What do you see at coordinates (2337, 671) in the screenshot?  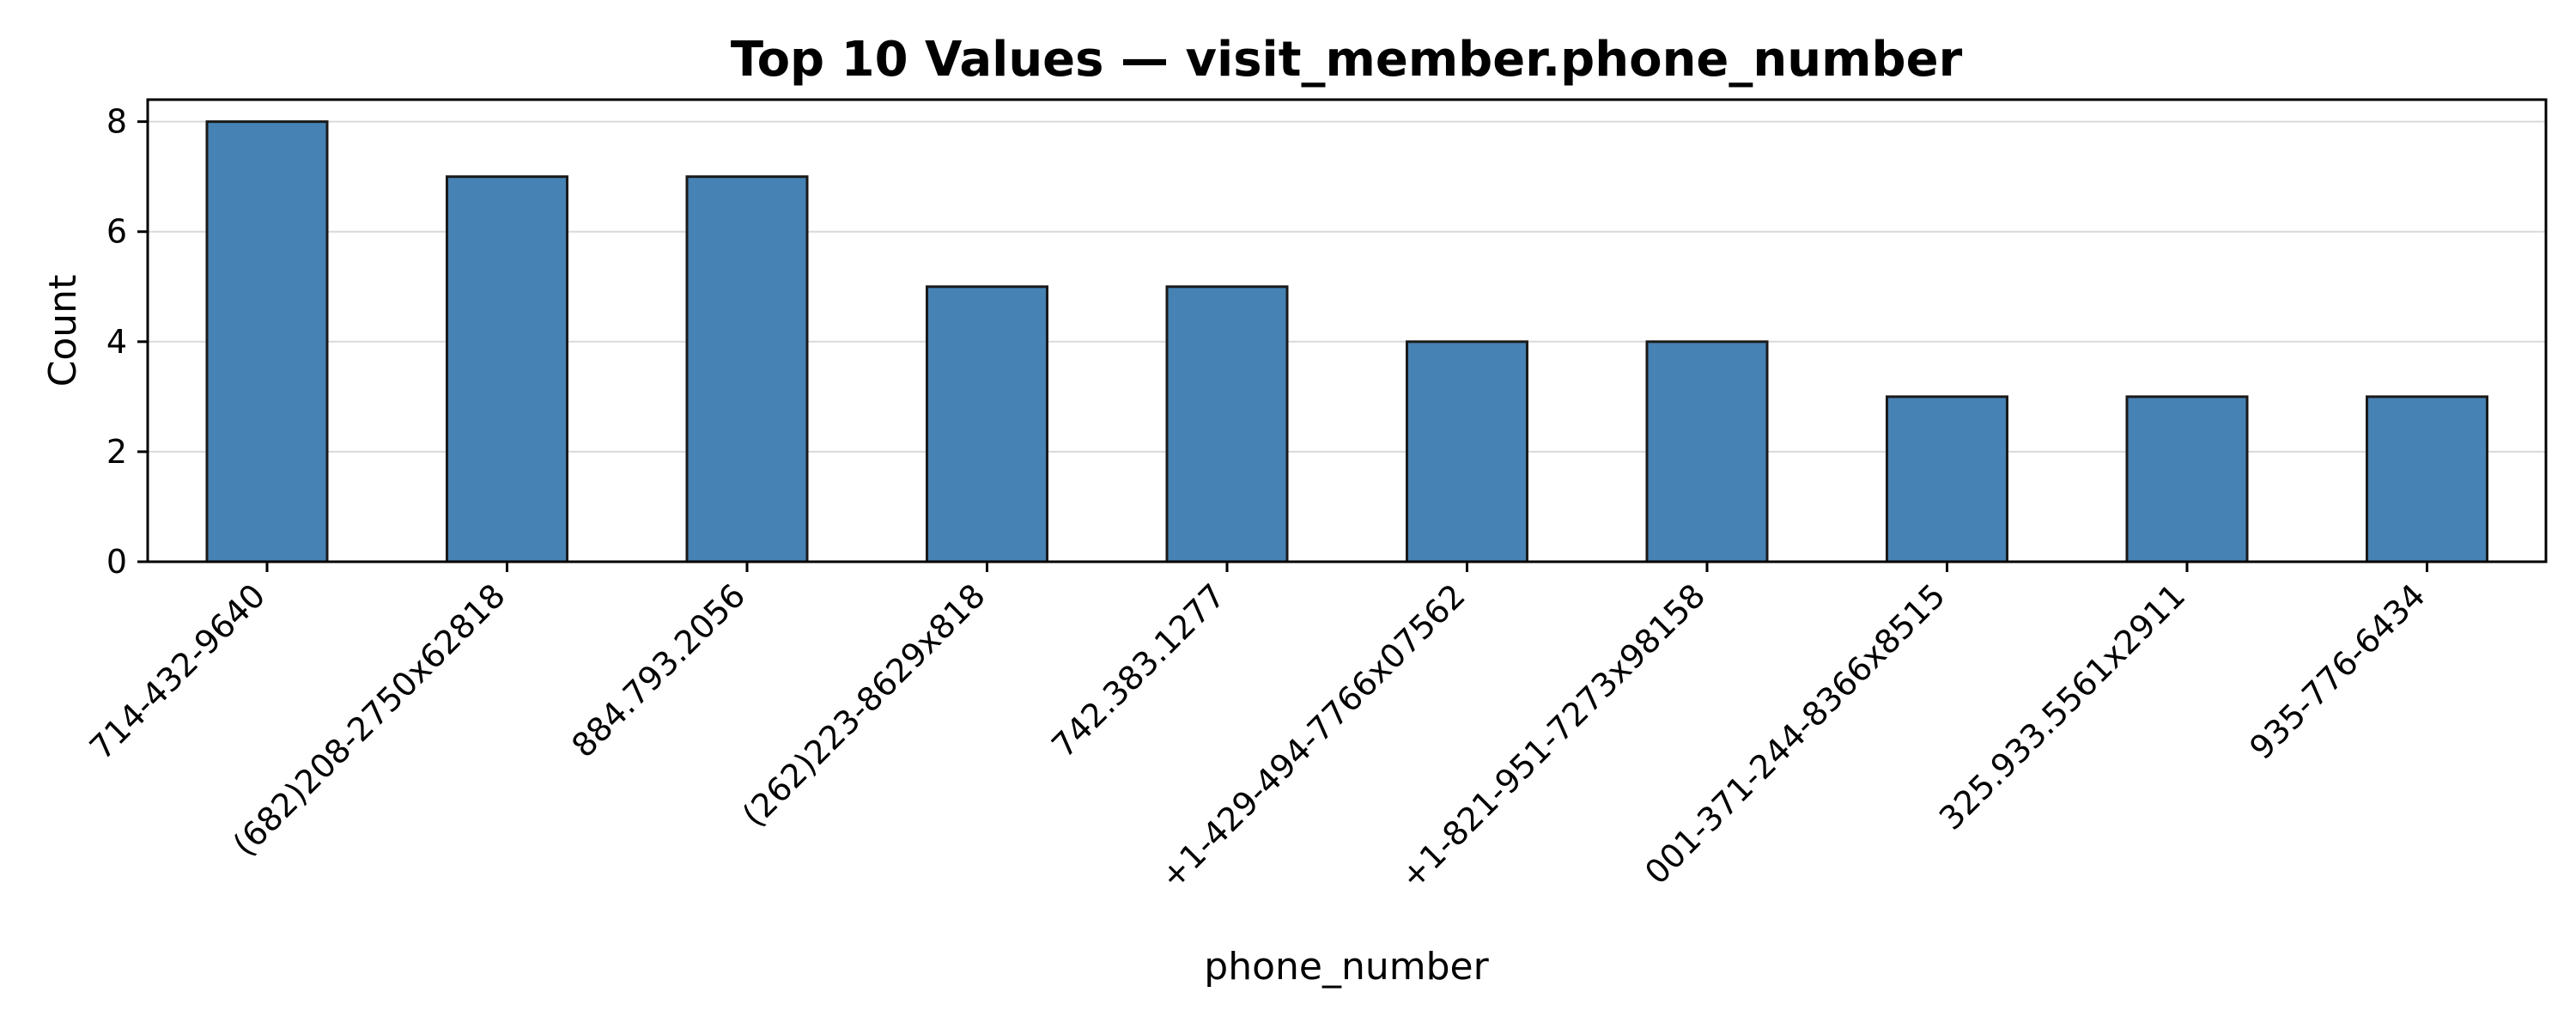 I see `x-tick-label: 935-776-6434` at bounding box center [2337, 671].